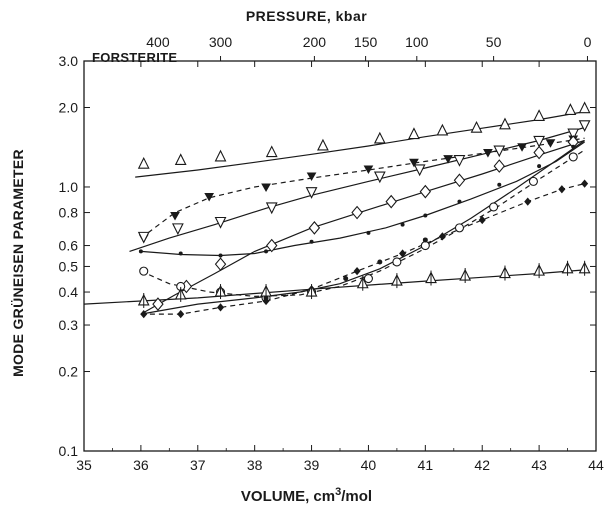 The width and height of the screenshot is (613, 511). Describe the element at coordinates (596, 465) in the screenshot. I see `x-tick-label: 44` at that location.